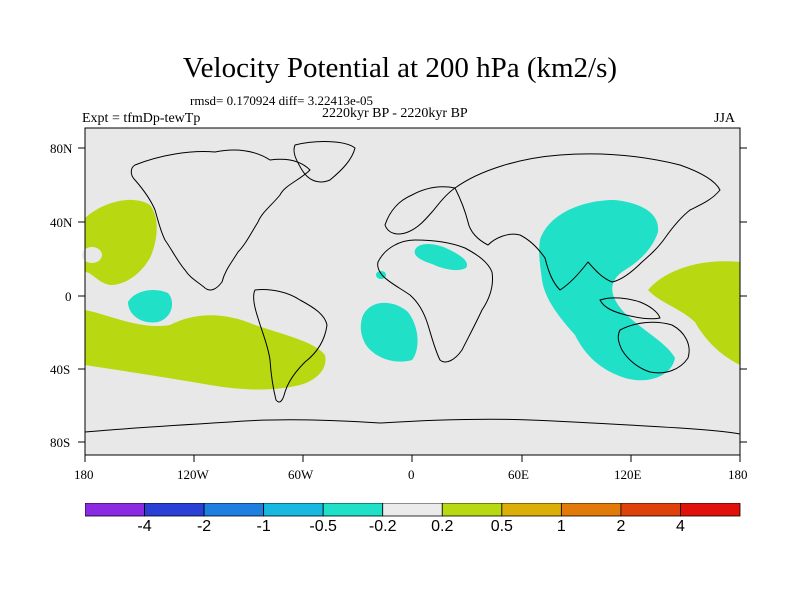  Describe the element at coordinates (144, 526) in the screenshot. I see `colorbar-label: -4` at that location.